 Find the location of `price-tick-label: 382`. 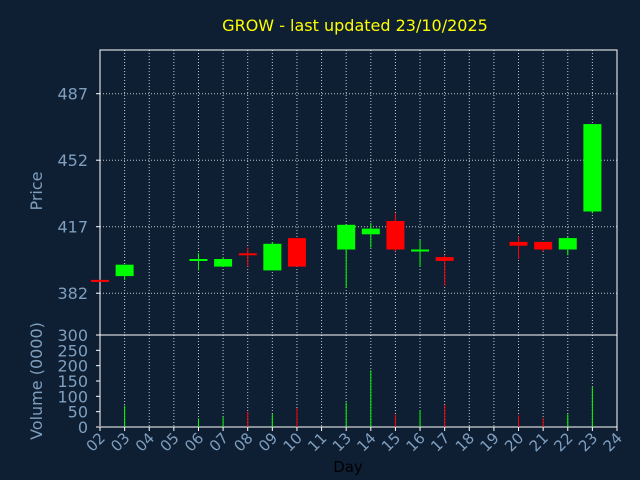

price-tick-label: 382 is located at coordinates (72, 293).